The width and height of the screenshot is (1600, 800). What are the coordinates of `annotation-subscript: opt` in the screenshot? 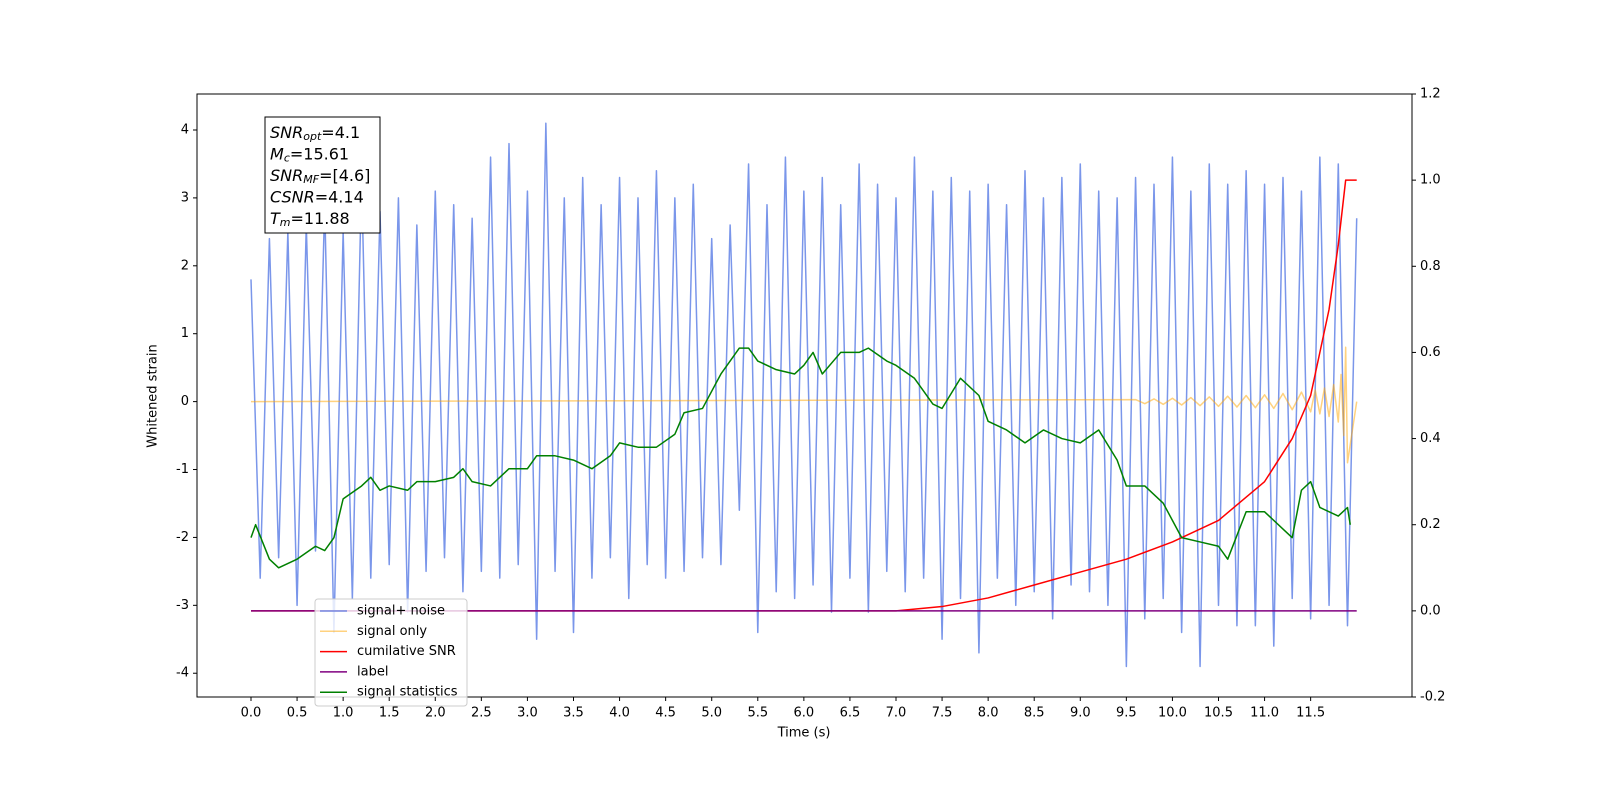 It's located at (312, 136).